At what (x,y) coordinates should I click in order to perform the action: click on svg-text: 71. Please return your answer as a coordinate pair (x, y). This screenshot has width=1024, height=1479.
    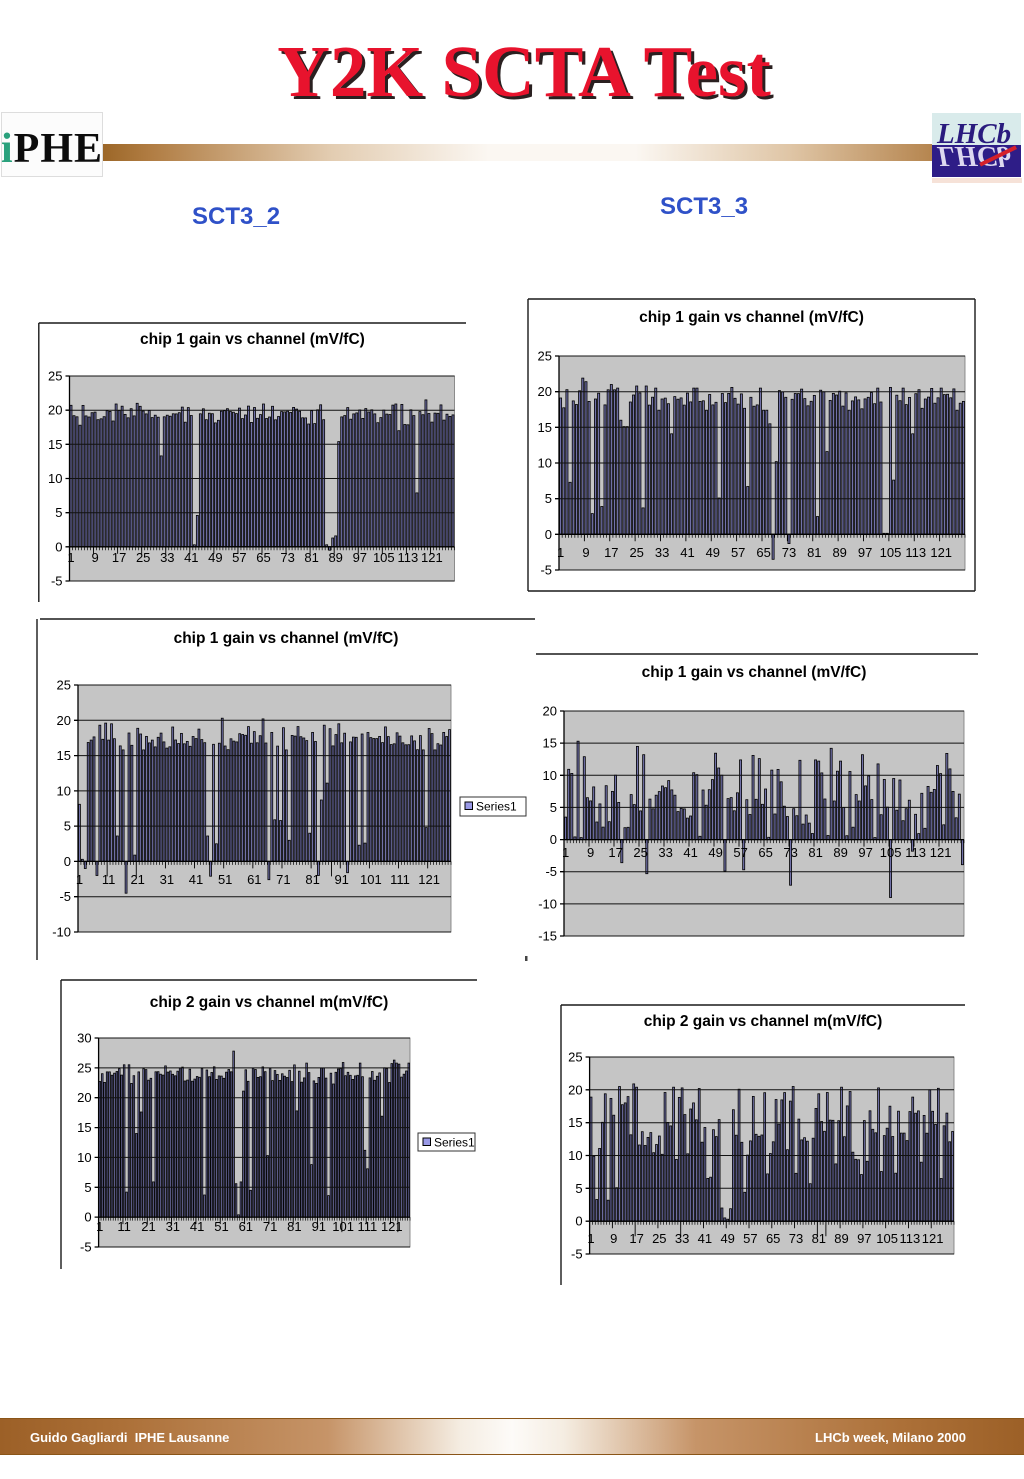
    Looking at the image, I should click on (270, 1226).